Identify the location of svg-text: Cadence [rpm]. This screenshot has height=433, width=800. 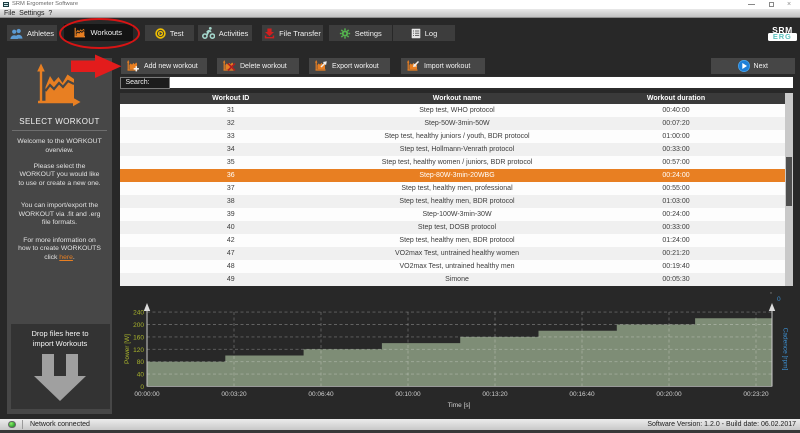
(785, 349).